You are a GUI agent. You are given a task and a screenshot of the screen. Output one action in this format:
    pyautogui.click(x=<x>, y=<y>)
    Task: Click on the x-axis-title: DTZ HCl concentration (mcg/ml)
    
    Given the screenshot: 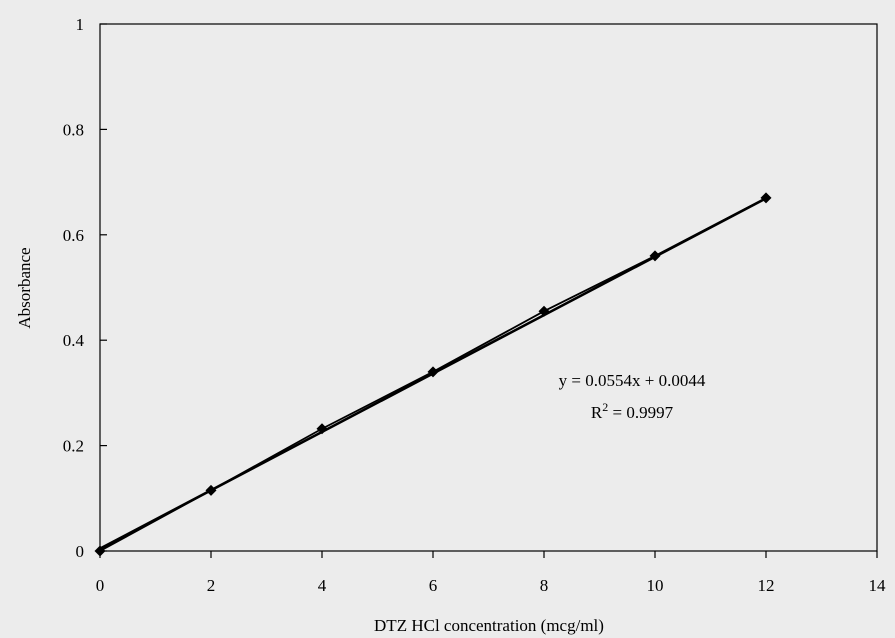 What is the action you would take?
    pyautogui.click(x=489, y=625)
    